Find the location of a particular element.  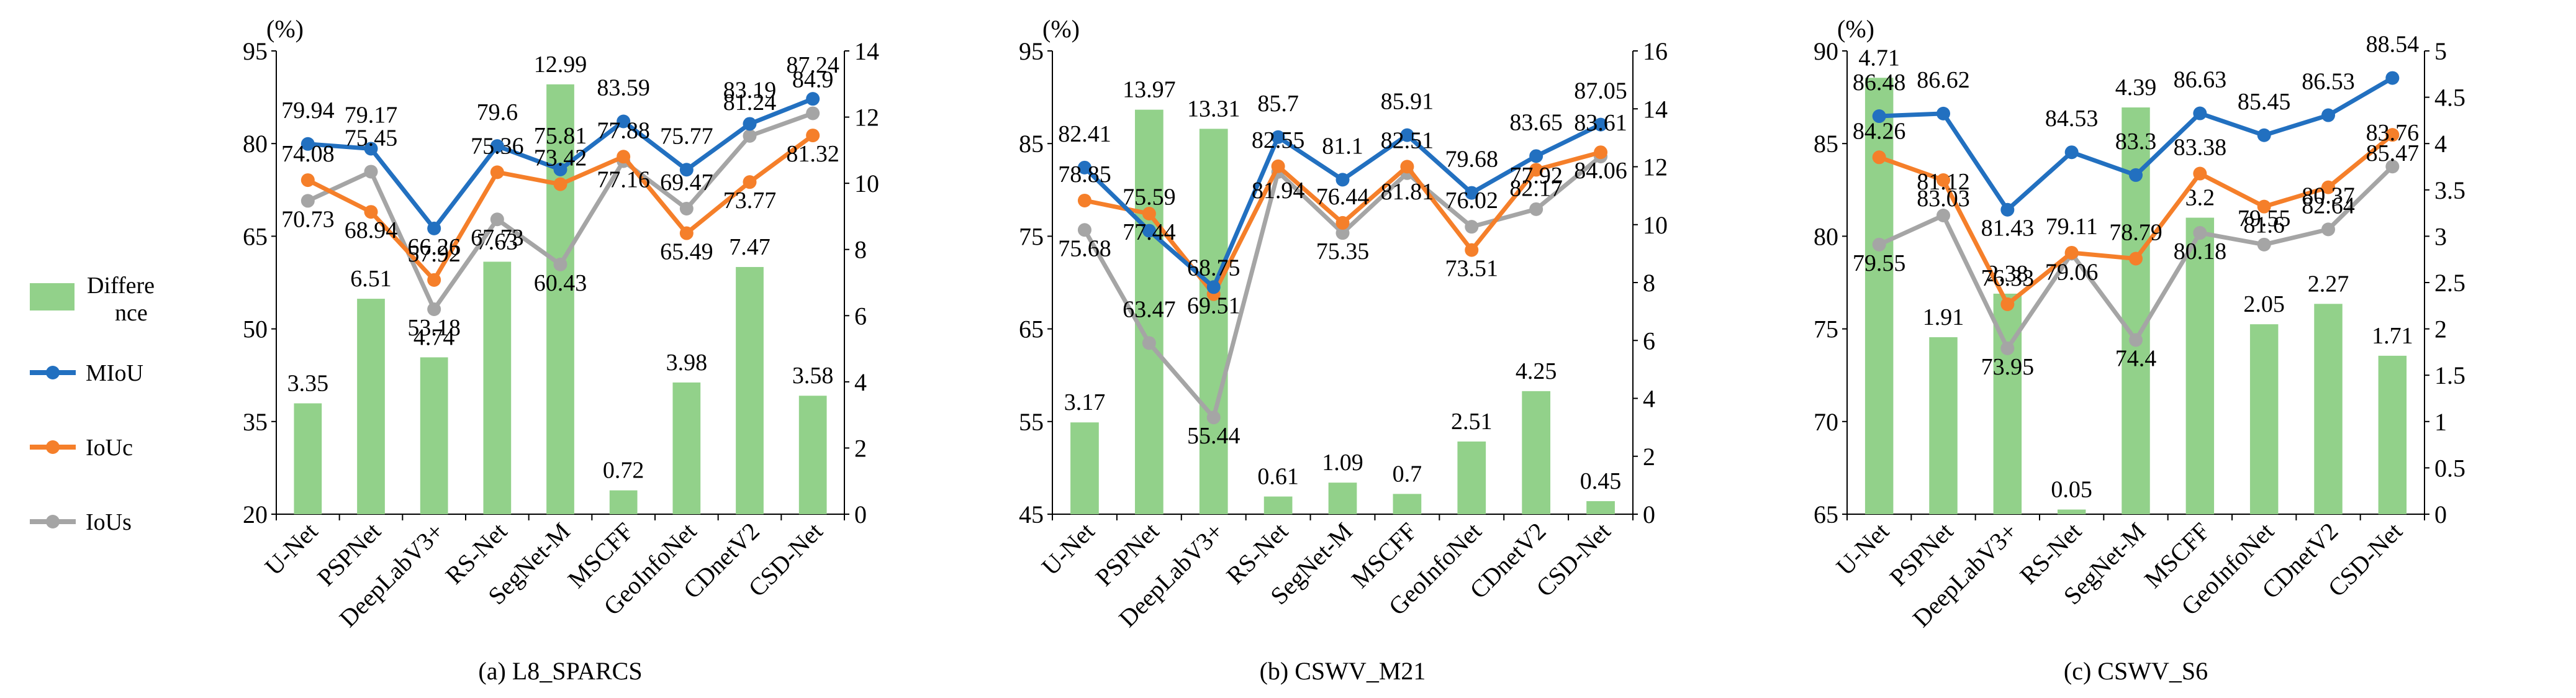

data-label-miou: 88.54 is located at coordinates (2393, 45).